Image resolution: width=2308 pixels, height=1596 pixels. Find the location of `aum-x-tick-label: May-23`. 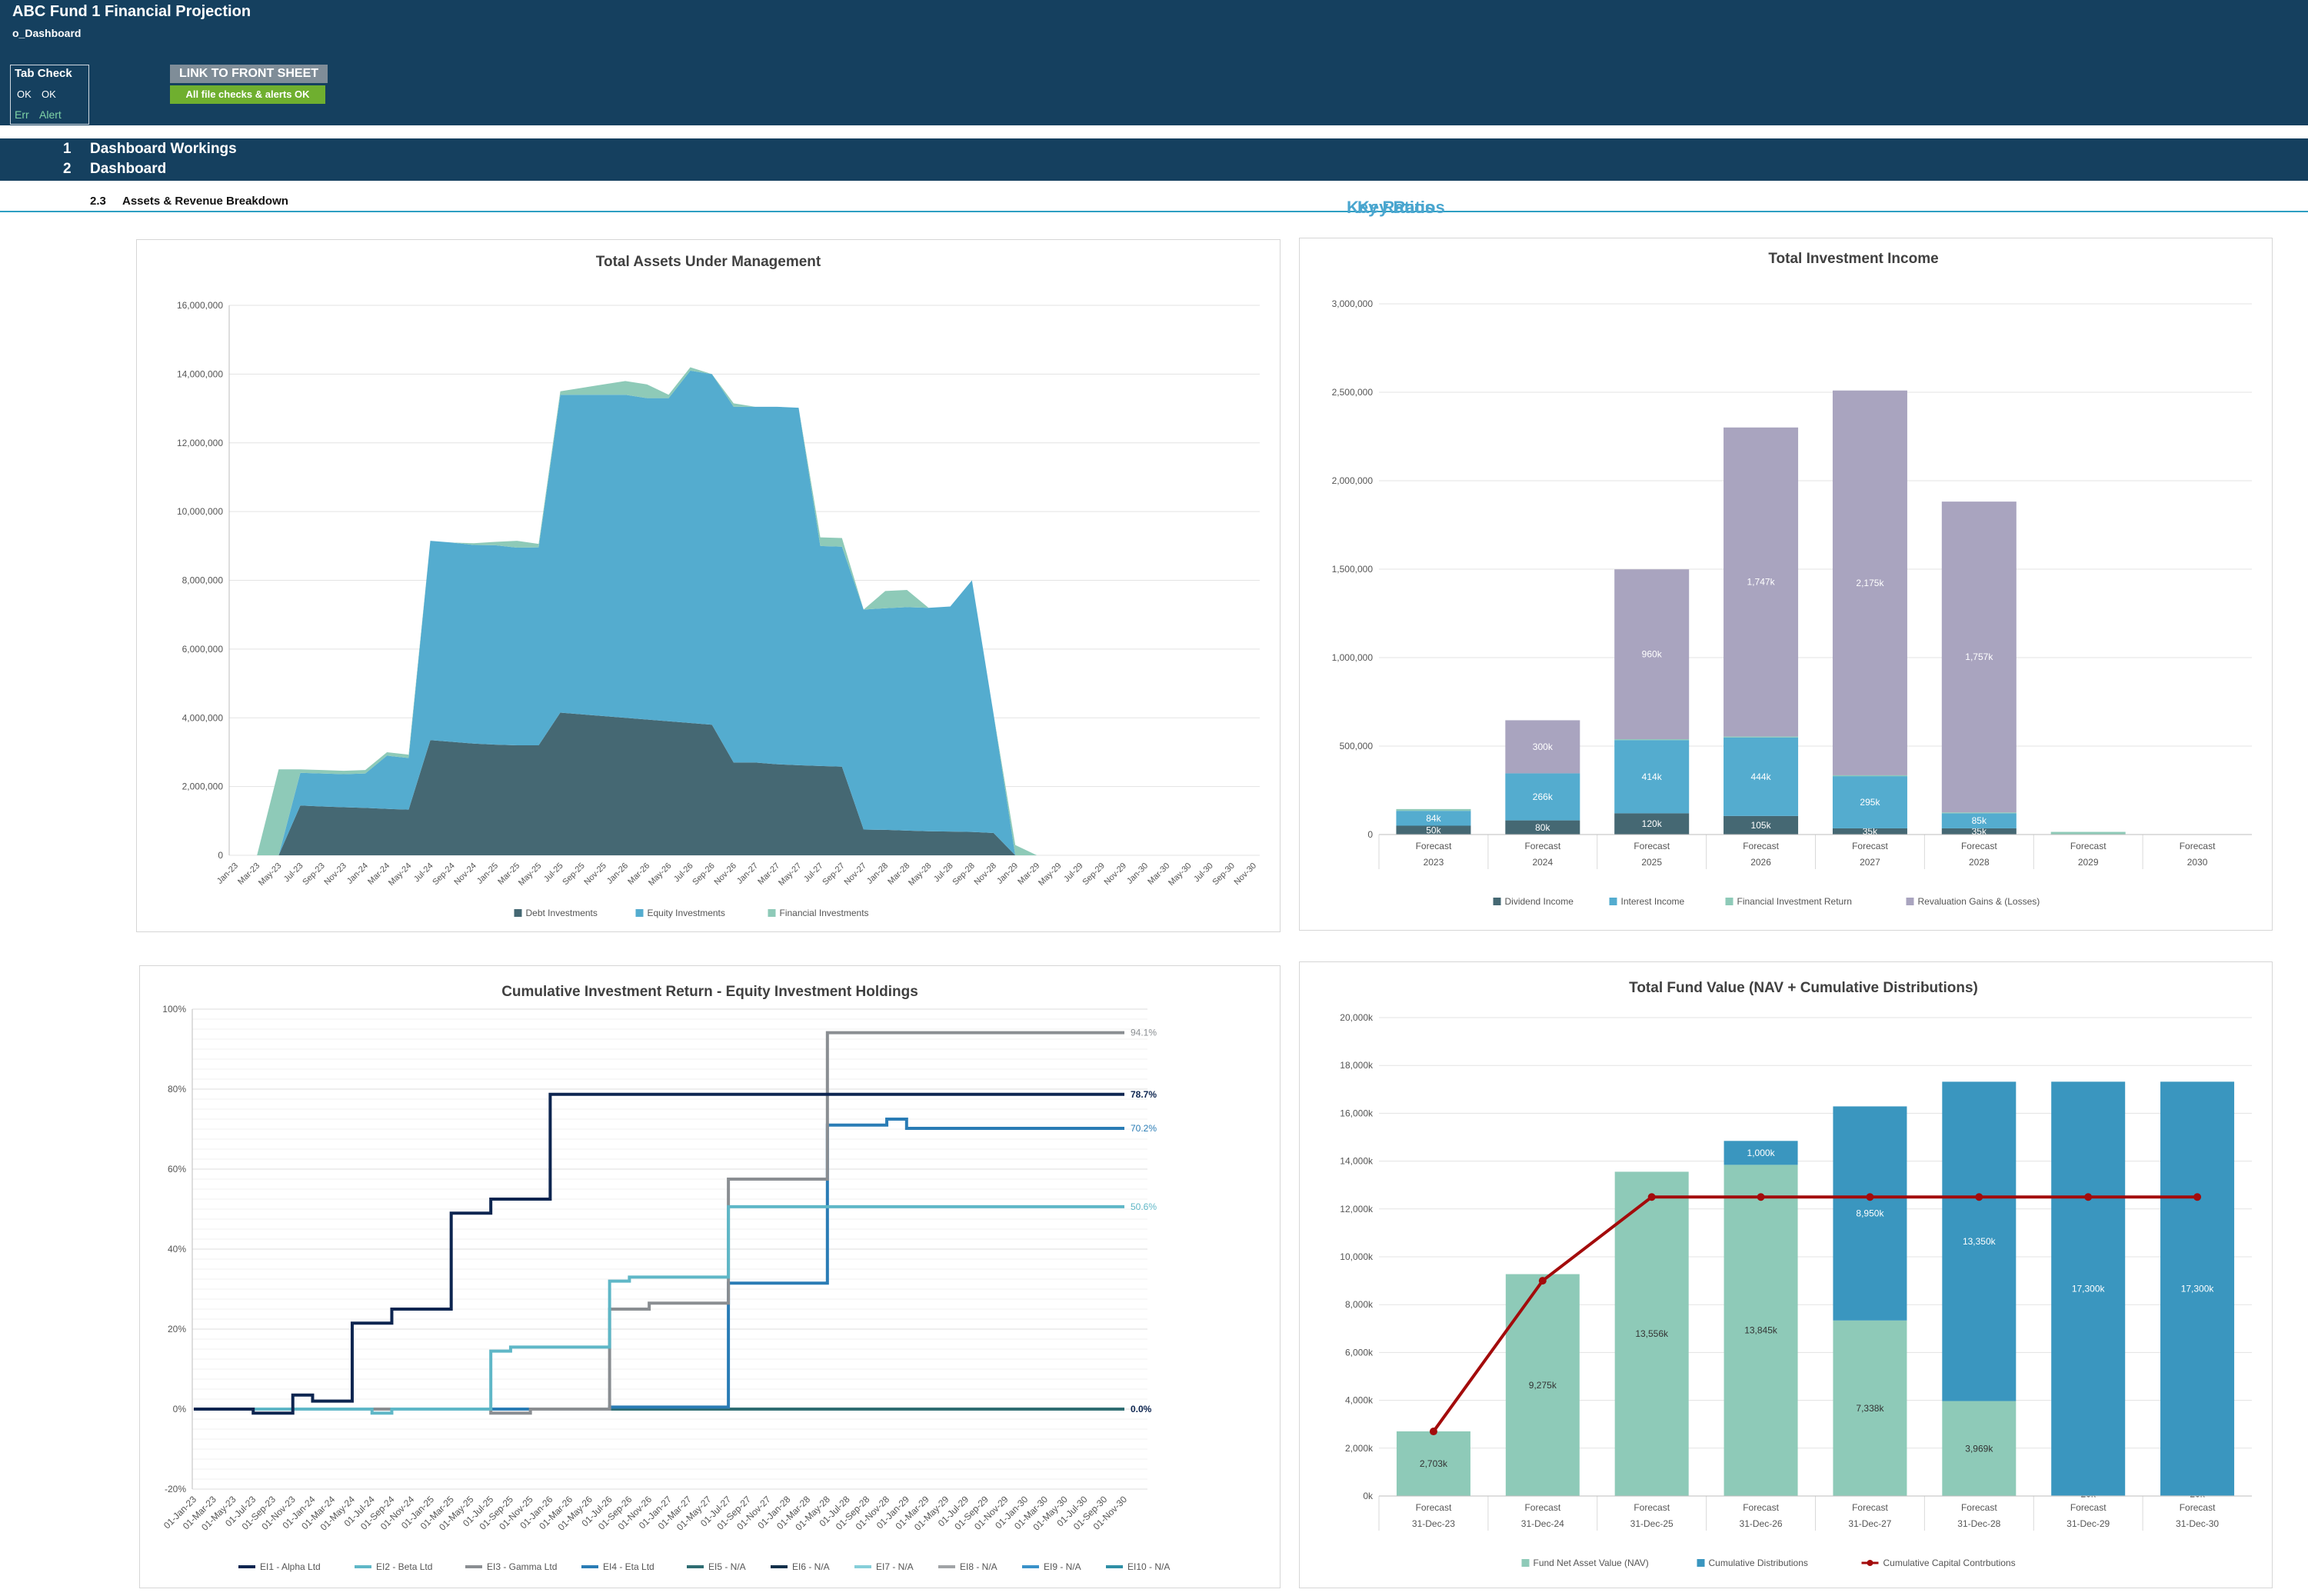

aum-x-tick-label: May-23 is located at coordinates (270, 874).